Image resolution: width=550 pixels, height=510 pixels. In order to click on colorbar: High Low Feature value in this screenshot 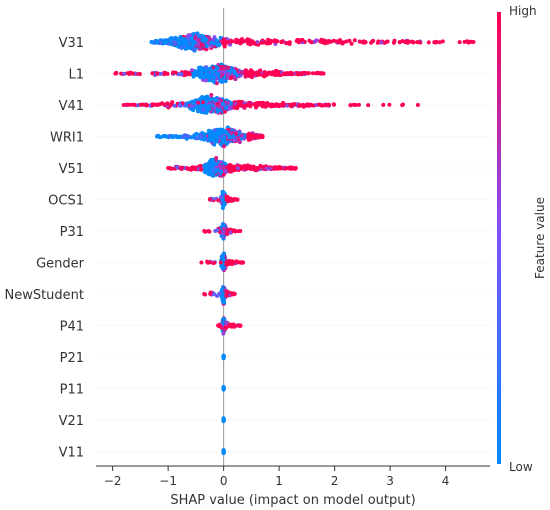, I will do `click(522, 239)`.